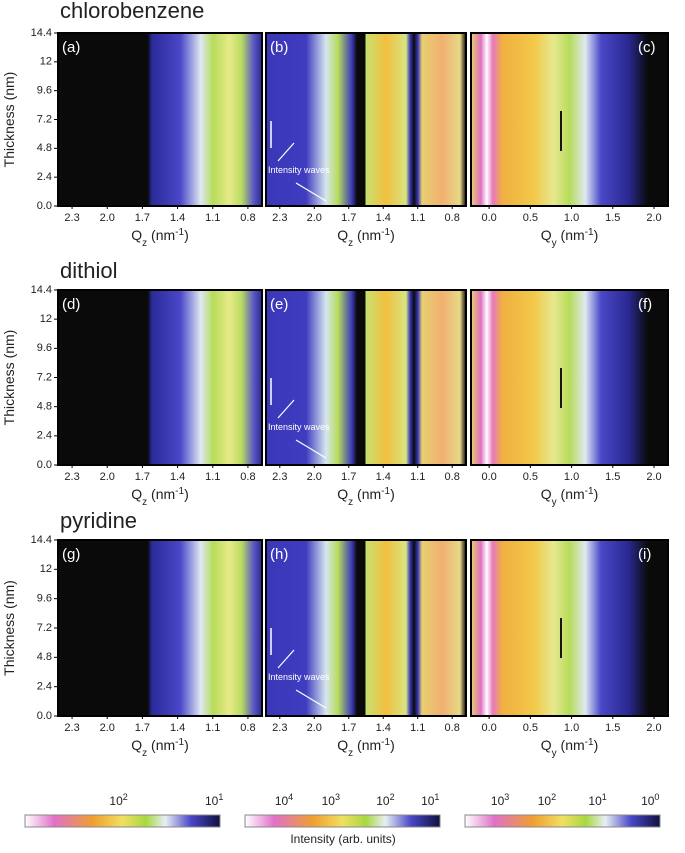  I want to click on panel-label: (h), so click(279, 554).